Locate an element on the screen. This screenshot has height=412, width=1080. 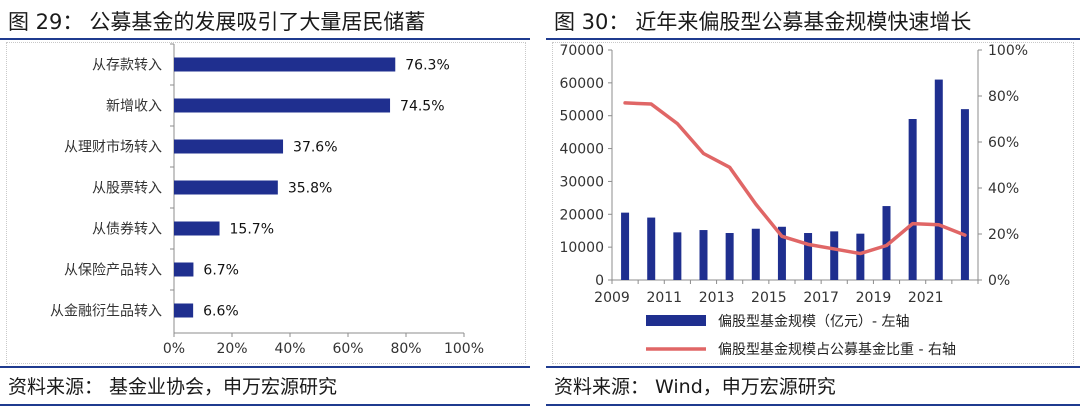
right-x-tick-label: 2011 is located at coordinates (664, 298).